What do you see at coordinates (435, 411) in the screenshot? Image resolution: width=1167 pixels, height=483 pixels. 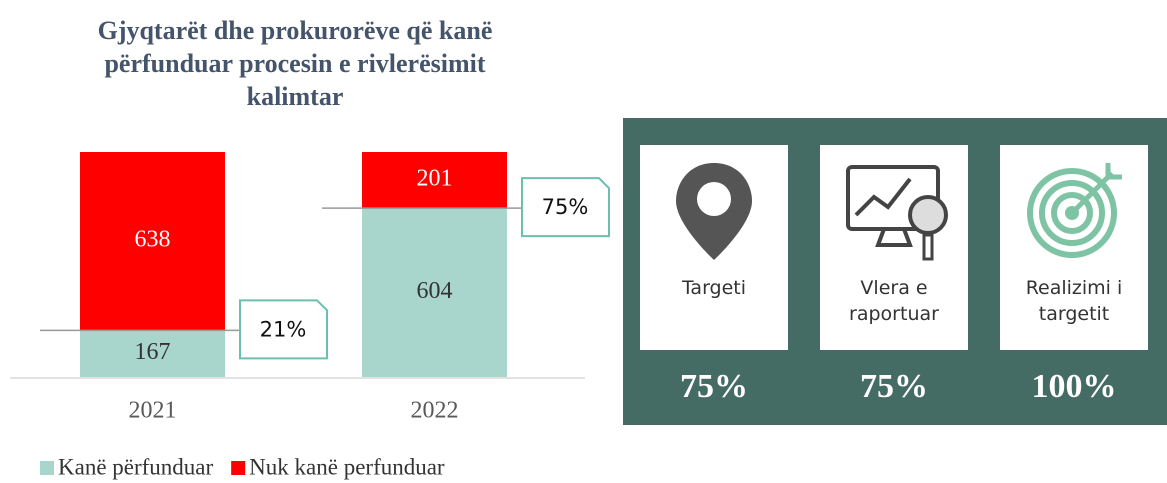 I see `x-tick-label: 2022` at bounding box center [435, 411].